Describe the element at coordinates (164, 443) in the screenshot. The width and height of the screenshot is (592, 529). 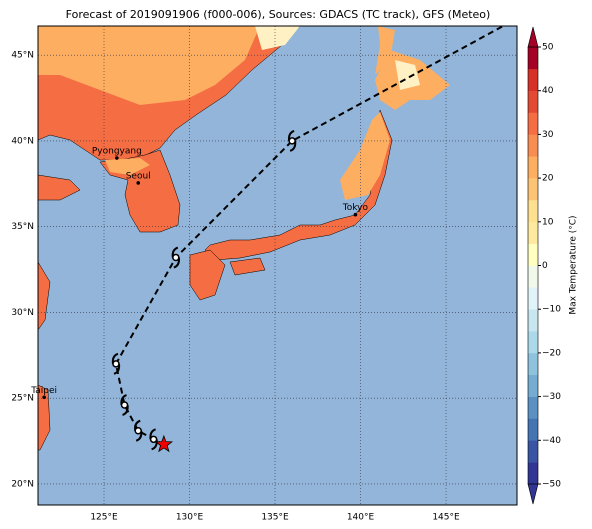
I see `storm-position` at that location.